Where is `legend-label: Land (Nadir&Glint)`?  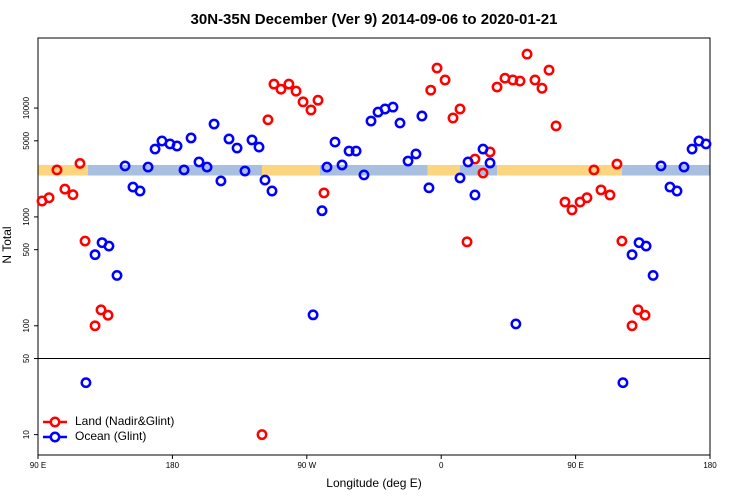 legend-label: Land (Nadir&Glint) is located at coordinates (124, 421).